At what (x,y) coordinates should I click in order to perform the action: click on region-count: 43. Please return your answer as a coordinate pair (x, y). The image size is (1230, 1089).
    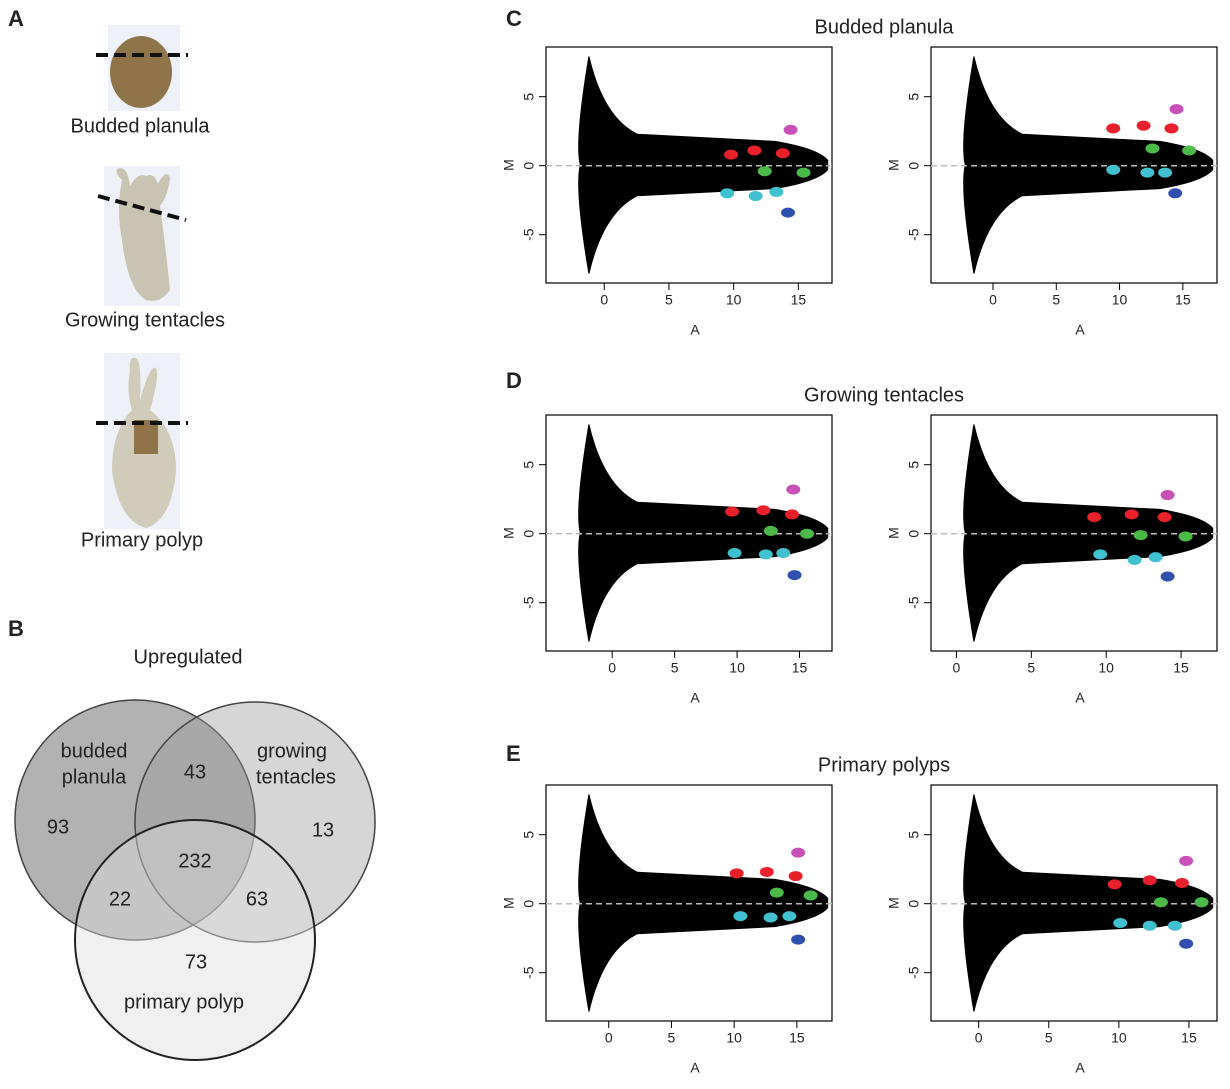
    Looking at the image, I should click on (195, 772).